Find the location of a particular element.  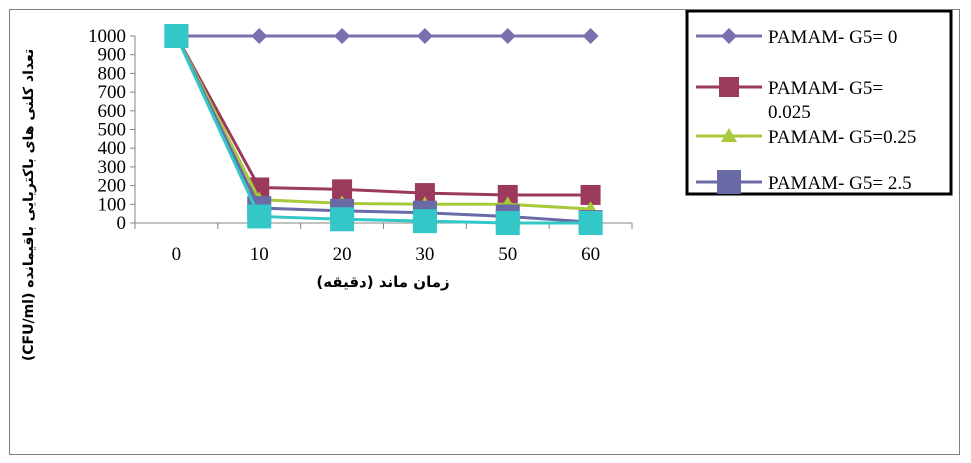

legend-entry: PAMAM- G5= 2.5 is located at coordinates (804, 182).